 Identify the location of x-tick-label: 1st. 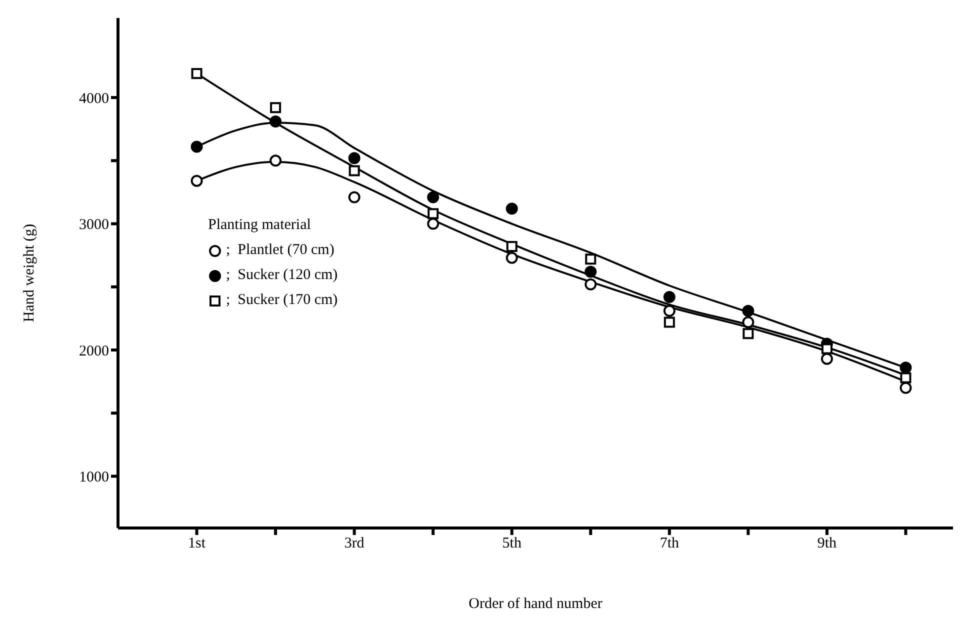
(197, 544).